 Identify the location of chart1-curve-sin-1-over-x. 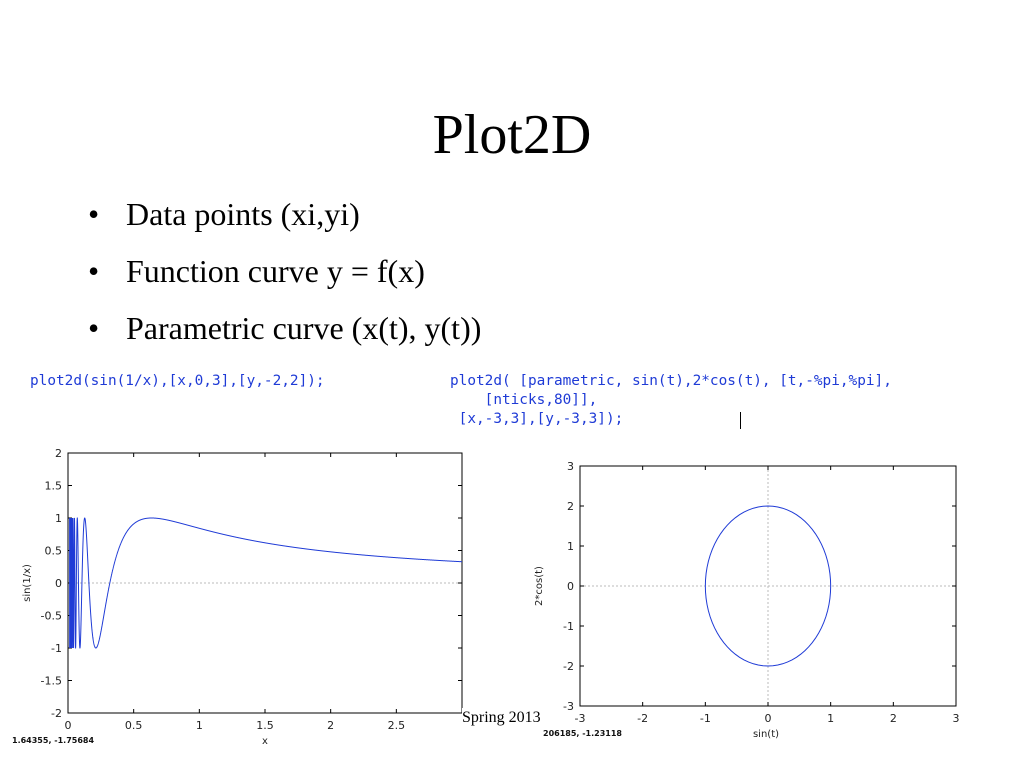
(265, 583).